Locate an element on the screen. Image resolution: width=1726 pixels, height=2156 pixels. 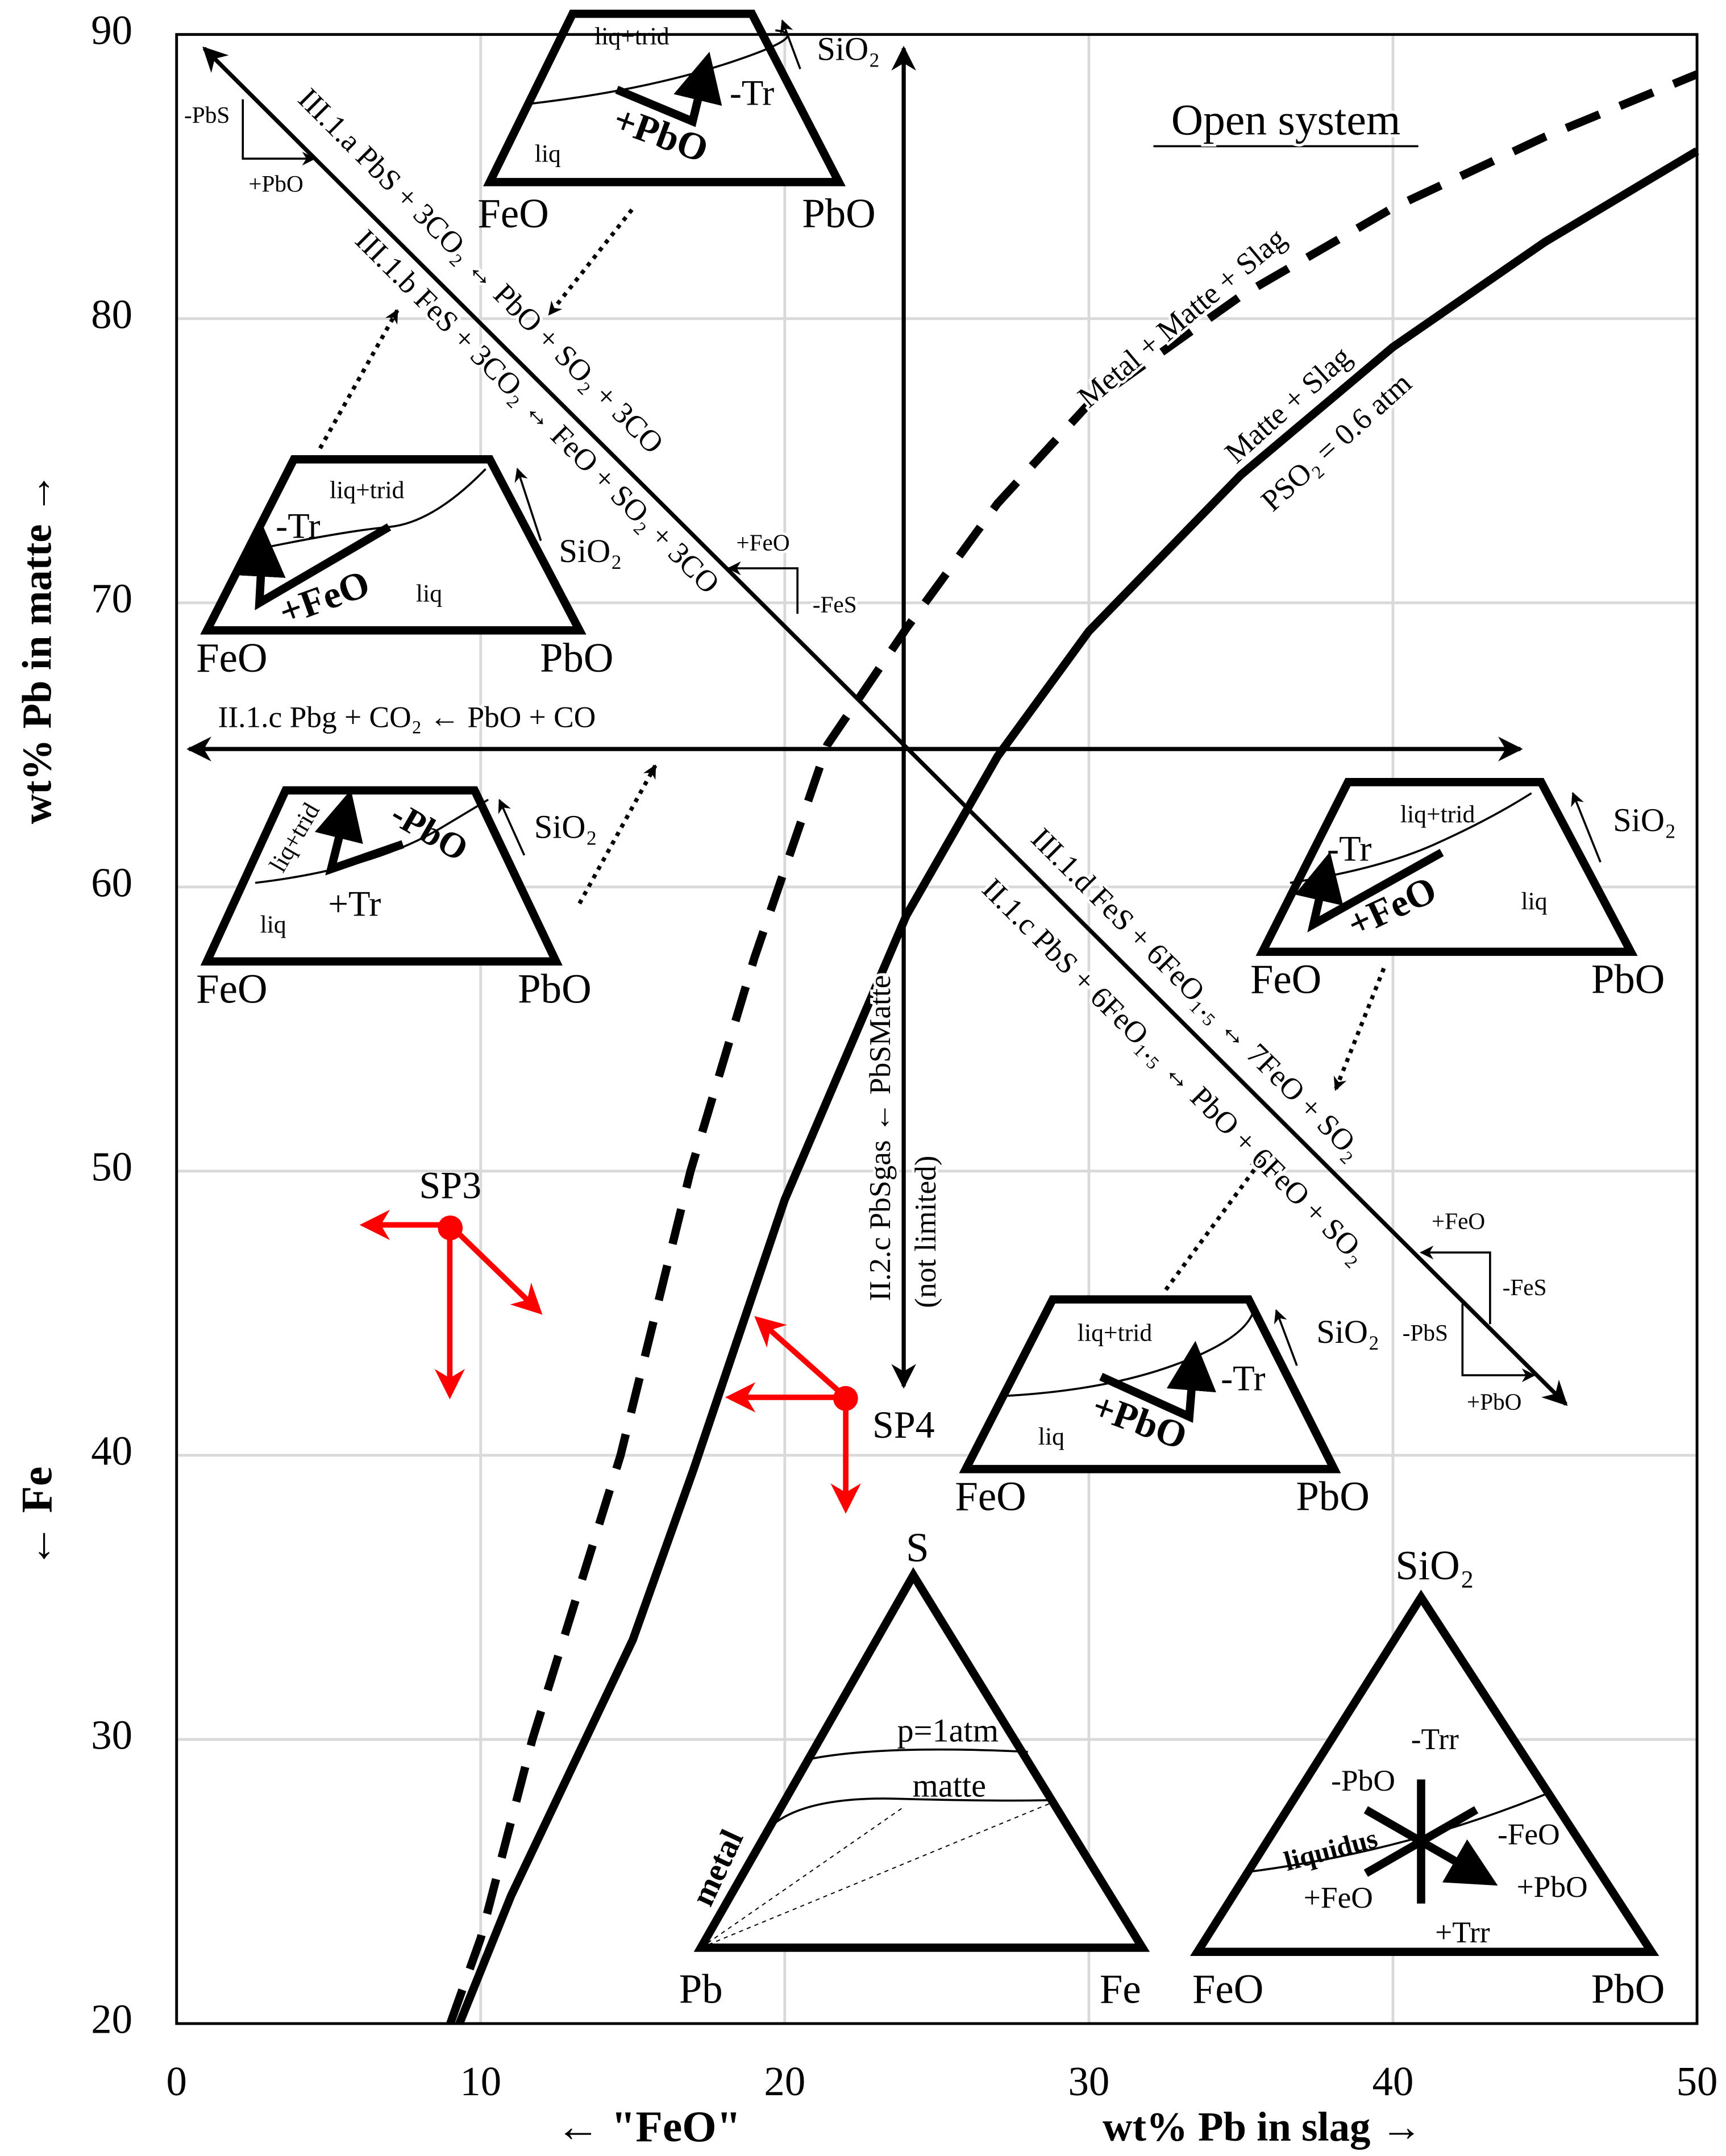
y-tick-label: 90 is located at coordinates (111, 30).